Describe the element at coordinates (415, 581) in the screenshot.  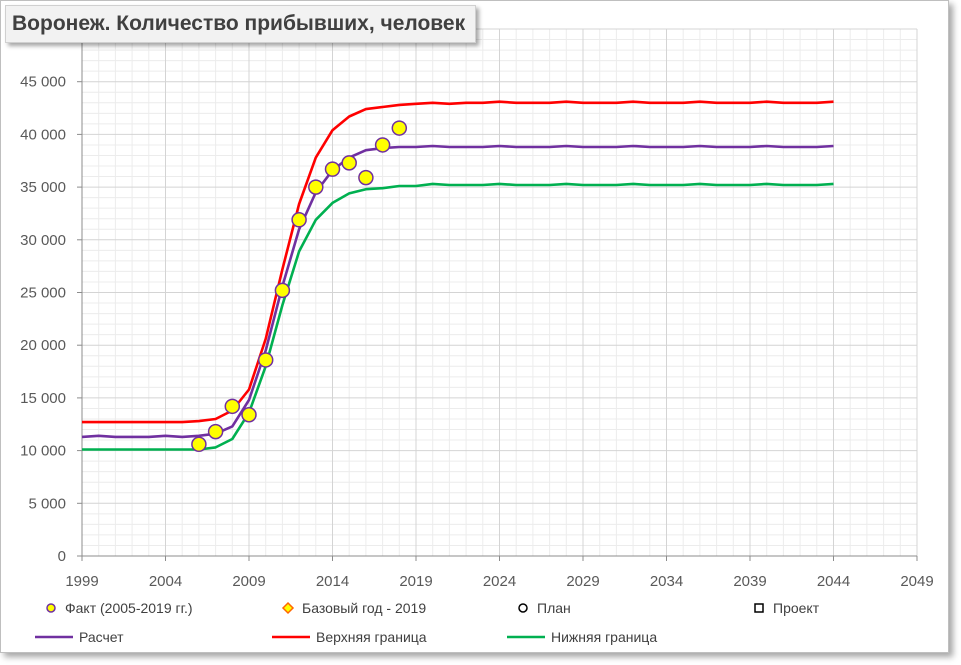
I see `x-tick-label: 2019` at that location.